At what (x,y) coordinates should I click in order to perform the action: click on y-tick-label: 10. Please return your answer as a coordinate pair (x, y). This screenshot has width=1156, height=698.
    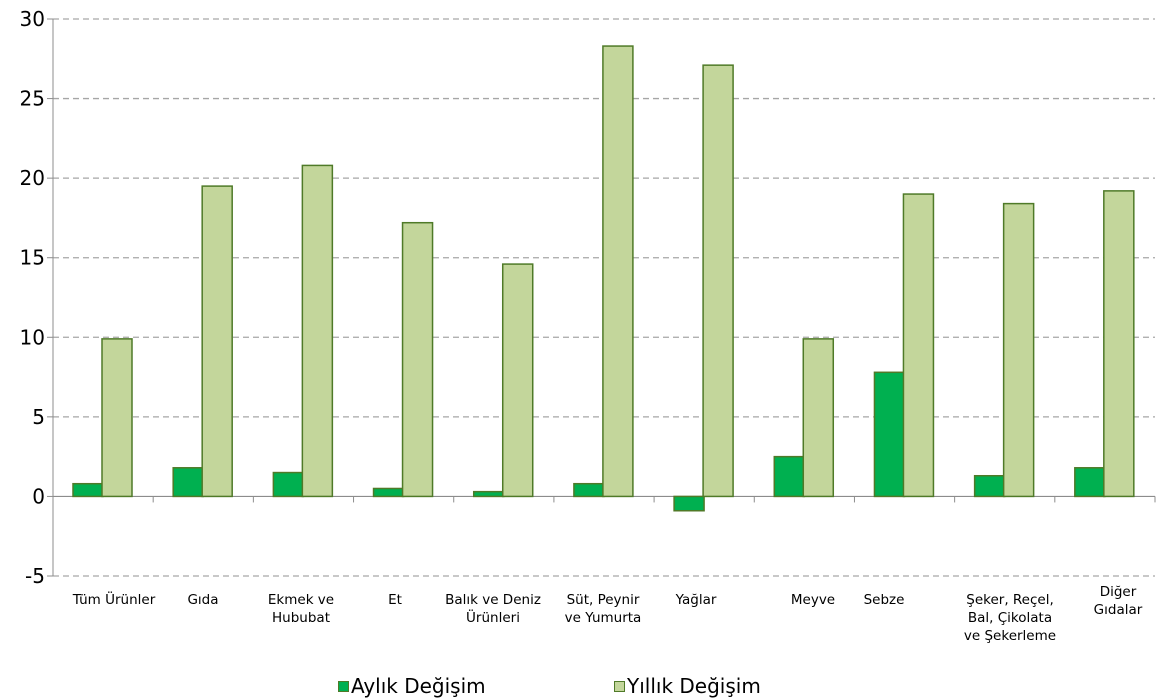
    Looking at the image, I should click on (32, 337).